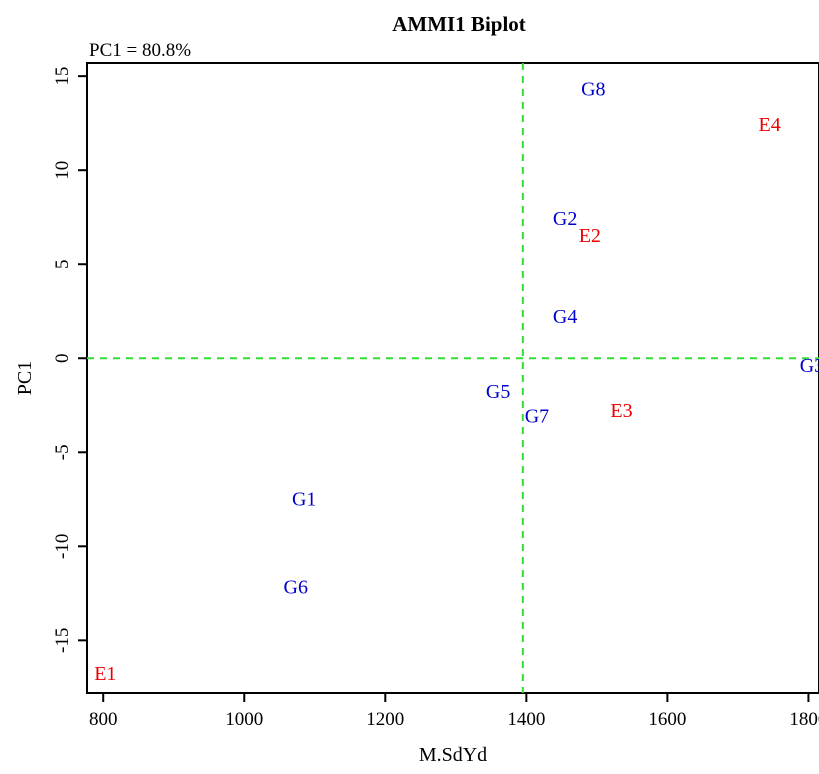 Image resolution: width=819 pixels, height=774 pixels. What do you see at coordinates (105, 674) in the screenshot?
I see `point-label-e1: E1` at bounding box center [105, 674].